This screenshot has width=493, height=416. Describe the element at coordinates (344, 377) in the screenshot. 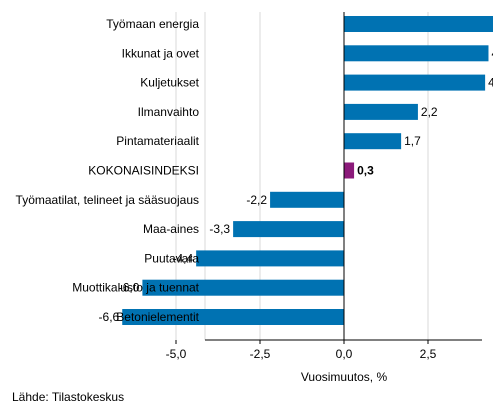

I see `x-axis-title: Vuosimuutos, %` at that location.